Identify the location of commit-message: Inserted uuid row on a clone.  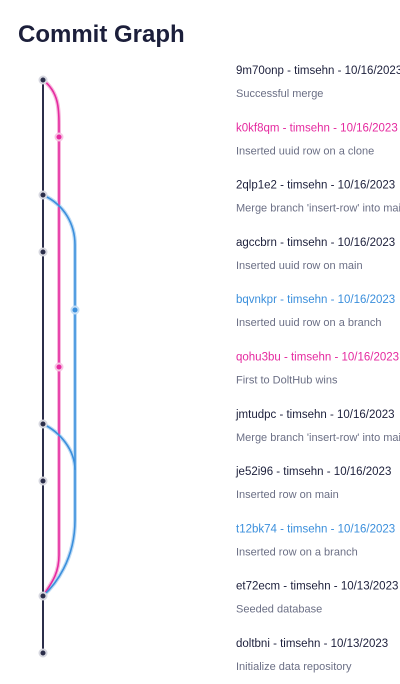
(305, 151).